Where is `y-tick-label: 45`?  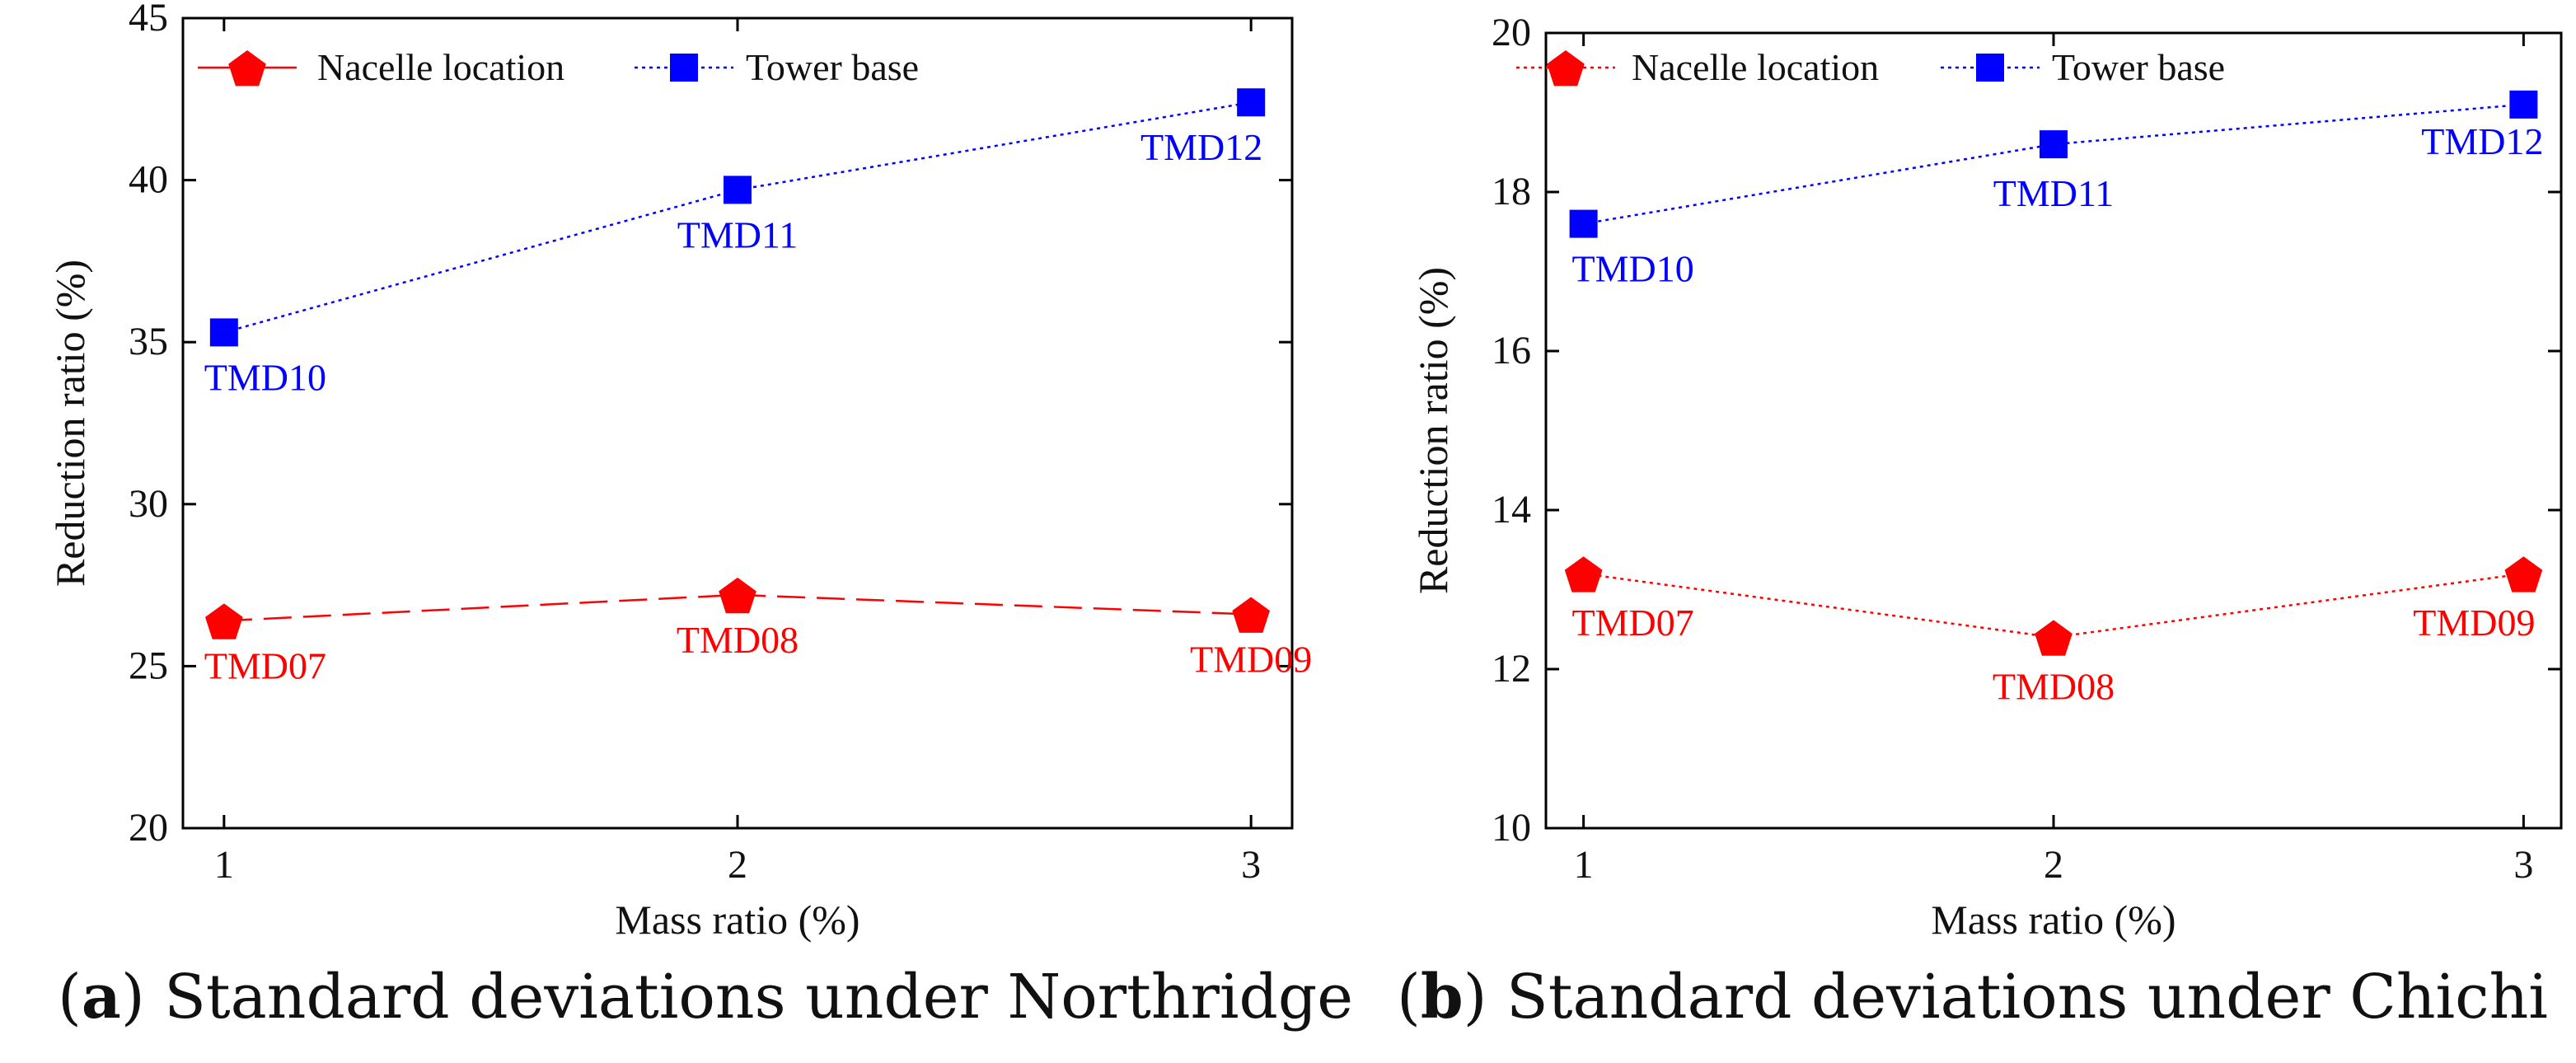
y-tick-label: 45 is located at coordinates (148, 20).